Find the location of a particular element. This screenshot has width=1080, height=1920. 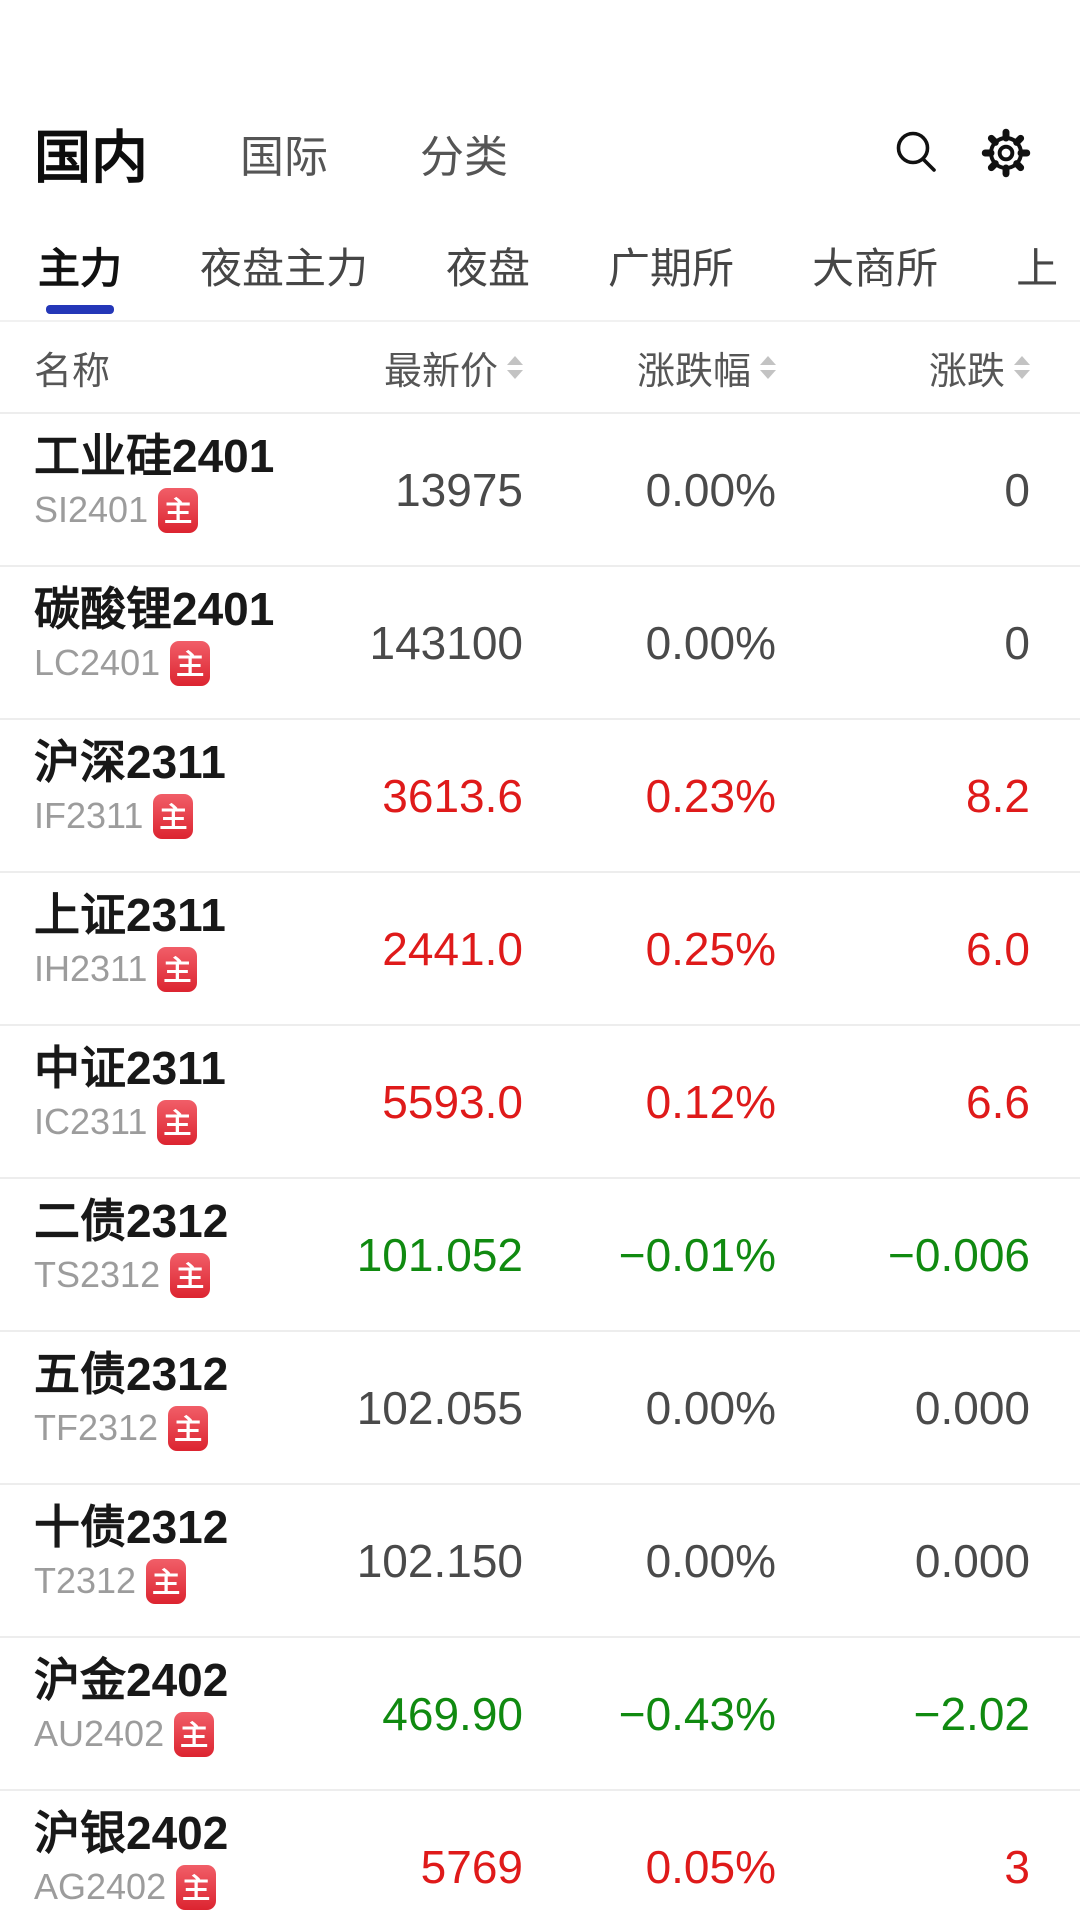

last-price: 143100 is located at coordinates (446, 642).